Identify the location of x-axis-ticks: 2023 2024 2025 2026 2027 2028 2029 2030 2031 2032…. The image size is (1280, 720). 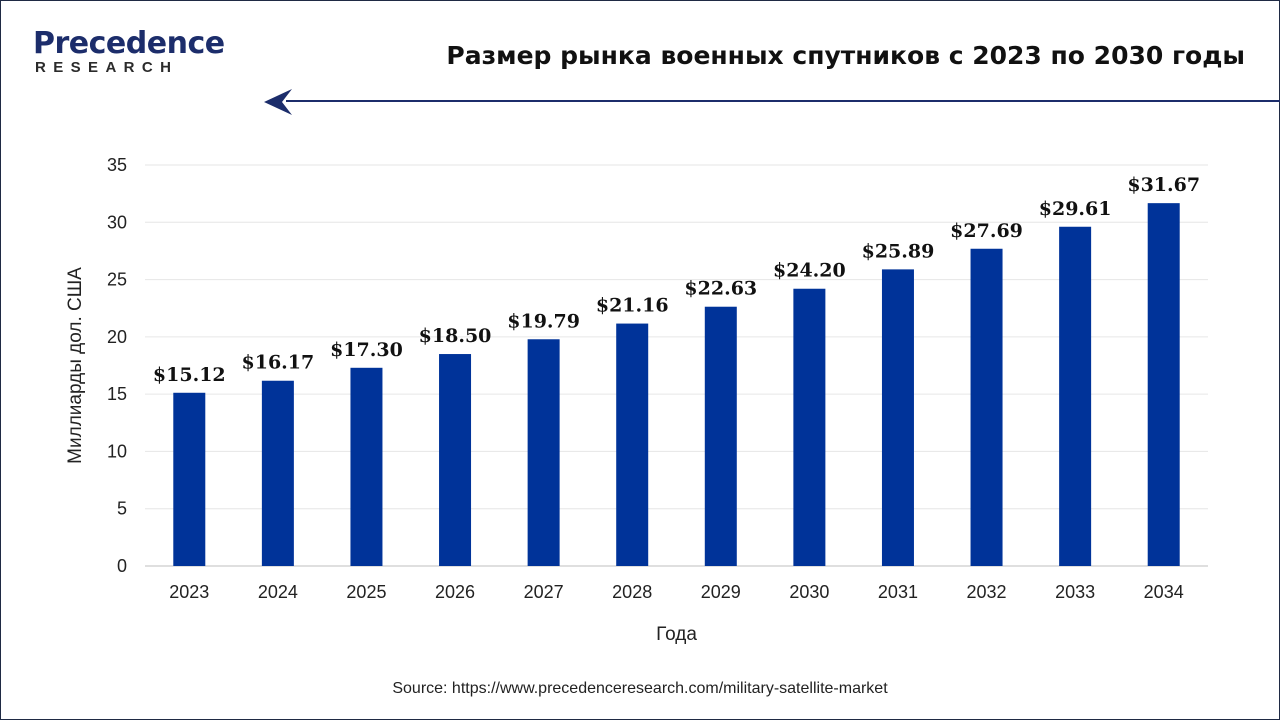
(676, 592).